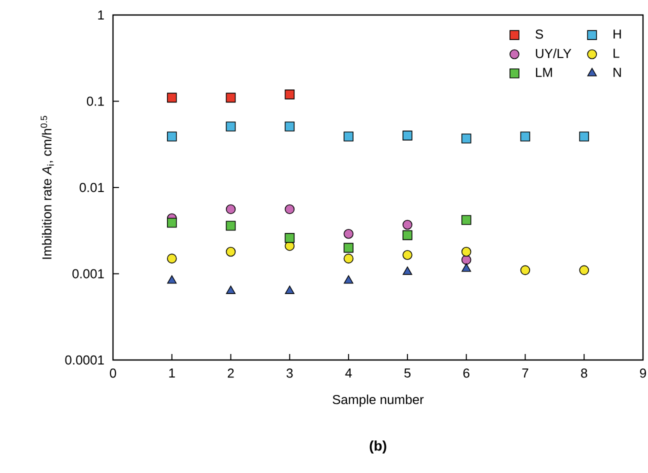  Describe the element at coordinates (525, 373) in the screenshot. I see `x-tick-label: 7` at that location.